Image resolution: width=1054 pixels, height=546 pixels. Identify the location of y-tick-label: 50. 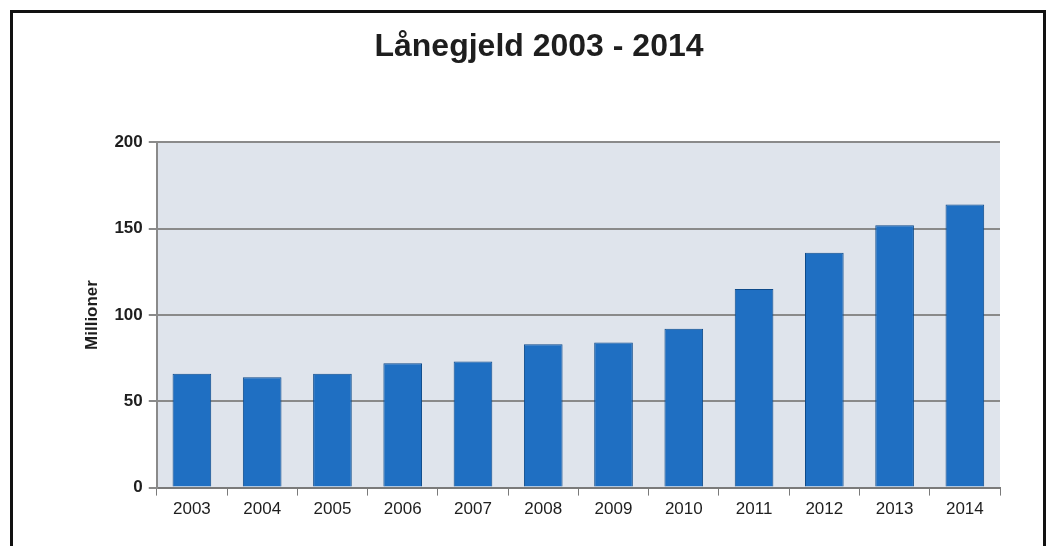
(133, 400).